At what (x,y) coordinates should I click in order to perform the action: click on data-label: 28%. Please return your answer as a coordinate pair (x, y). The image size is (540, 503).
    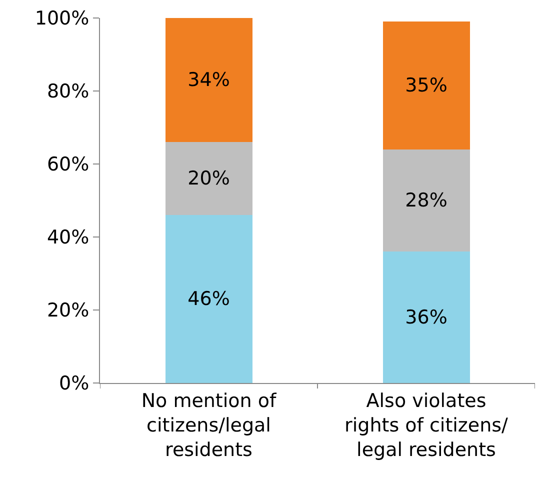
    Looking at the image, I should click on (426, 201).